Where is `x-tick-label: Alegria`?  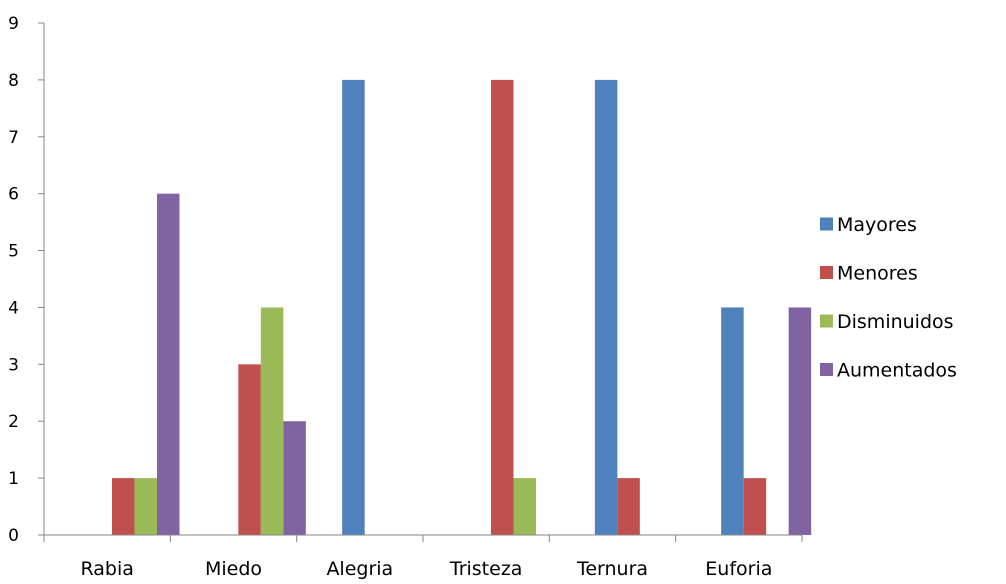
x-tick-label: Alegria is located at coordinates (359, 569).